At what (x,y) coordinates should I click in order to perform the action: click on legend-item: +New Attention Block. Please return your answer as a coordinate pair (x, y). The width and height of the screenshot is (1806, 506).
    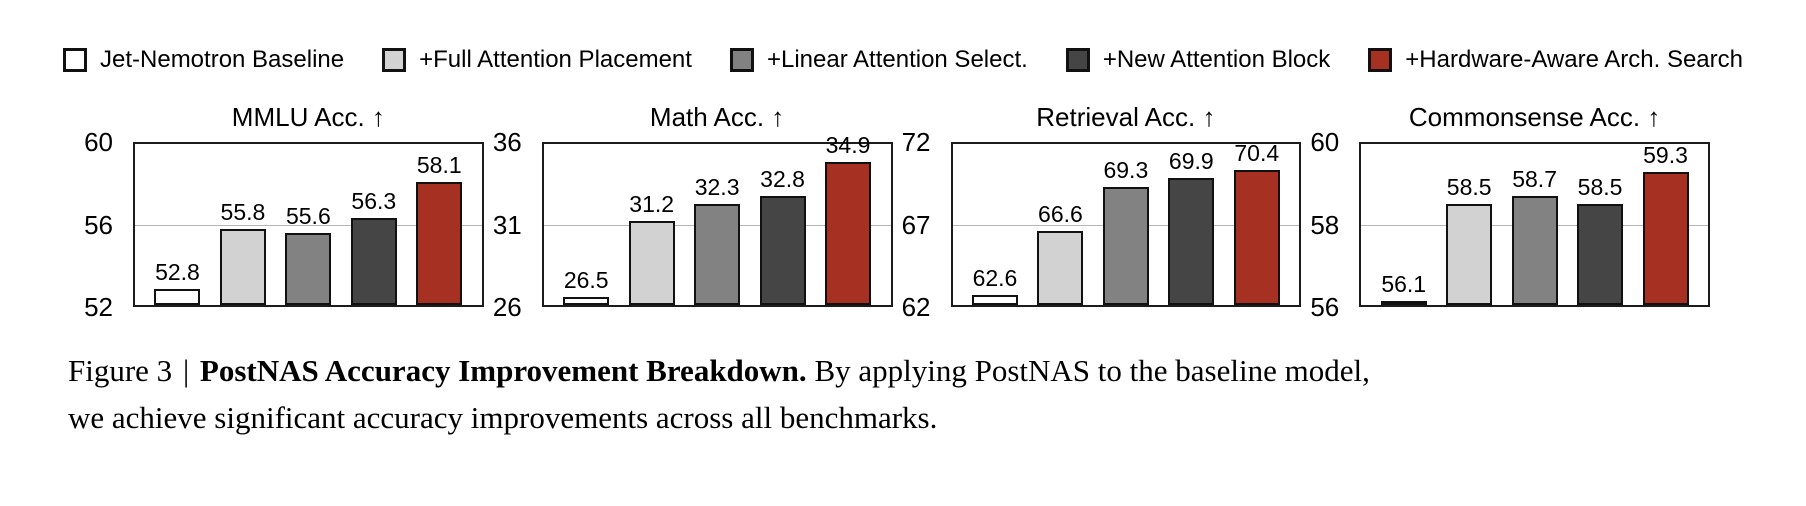
    Looking at the image, I should click on (1198, 60).